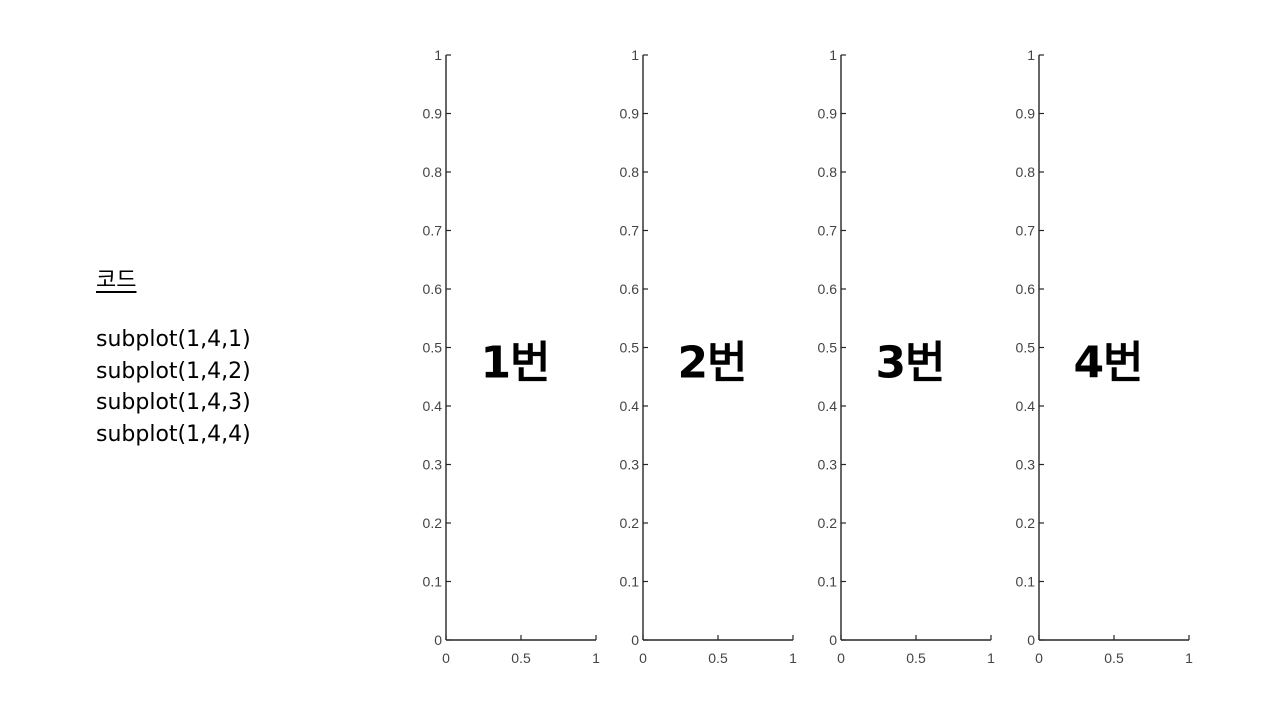  What do you see at coordinates (514, 363) in the screenshot?
I see `subplot-label: 1번` at bounding box center [514, 363].